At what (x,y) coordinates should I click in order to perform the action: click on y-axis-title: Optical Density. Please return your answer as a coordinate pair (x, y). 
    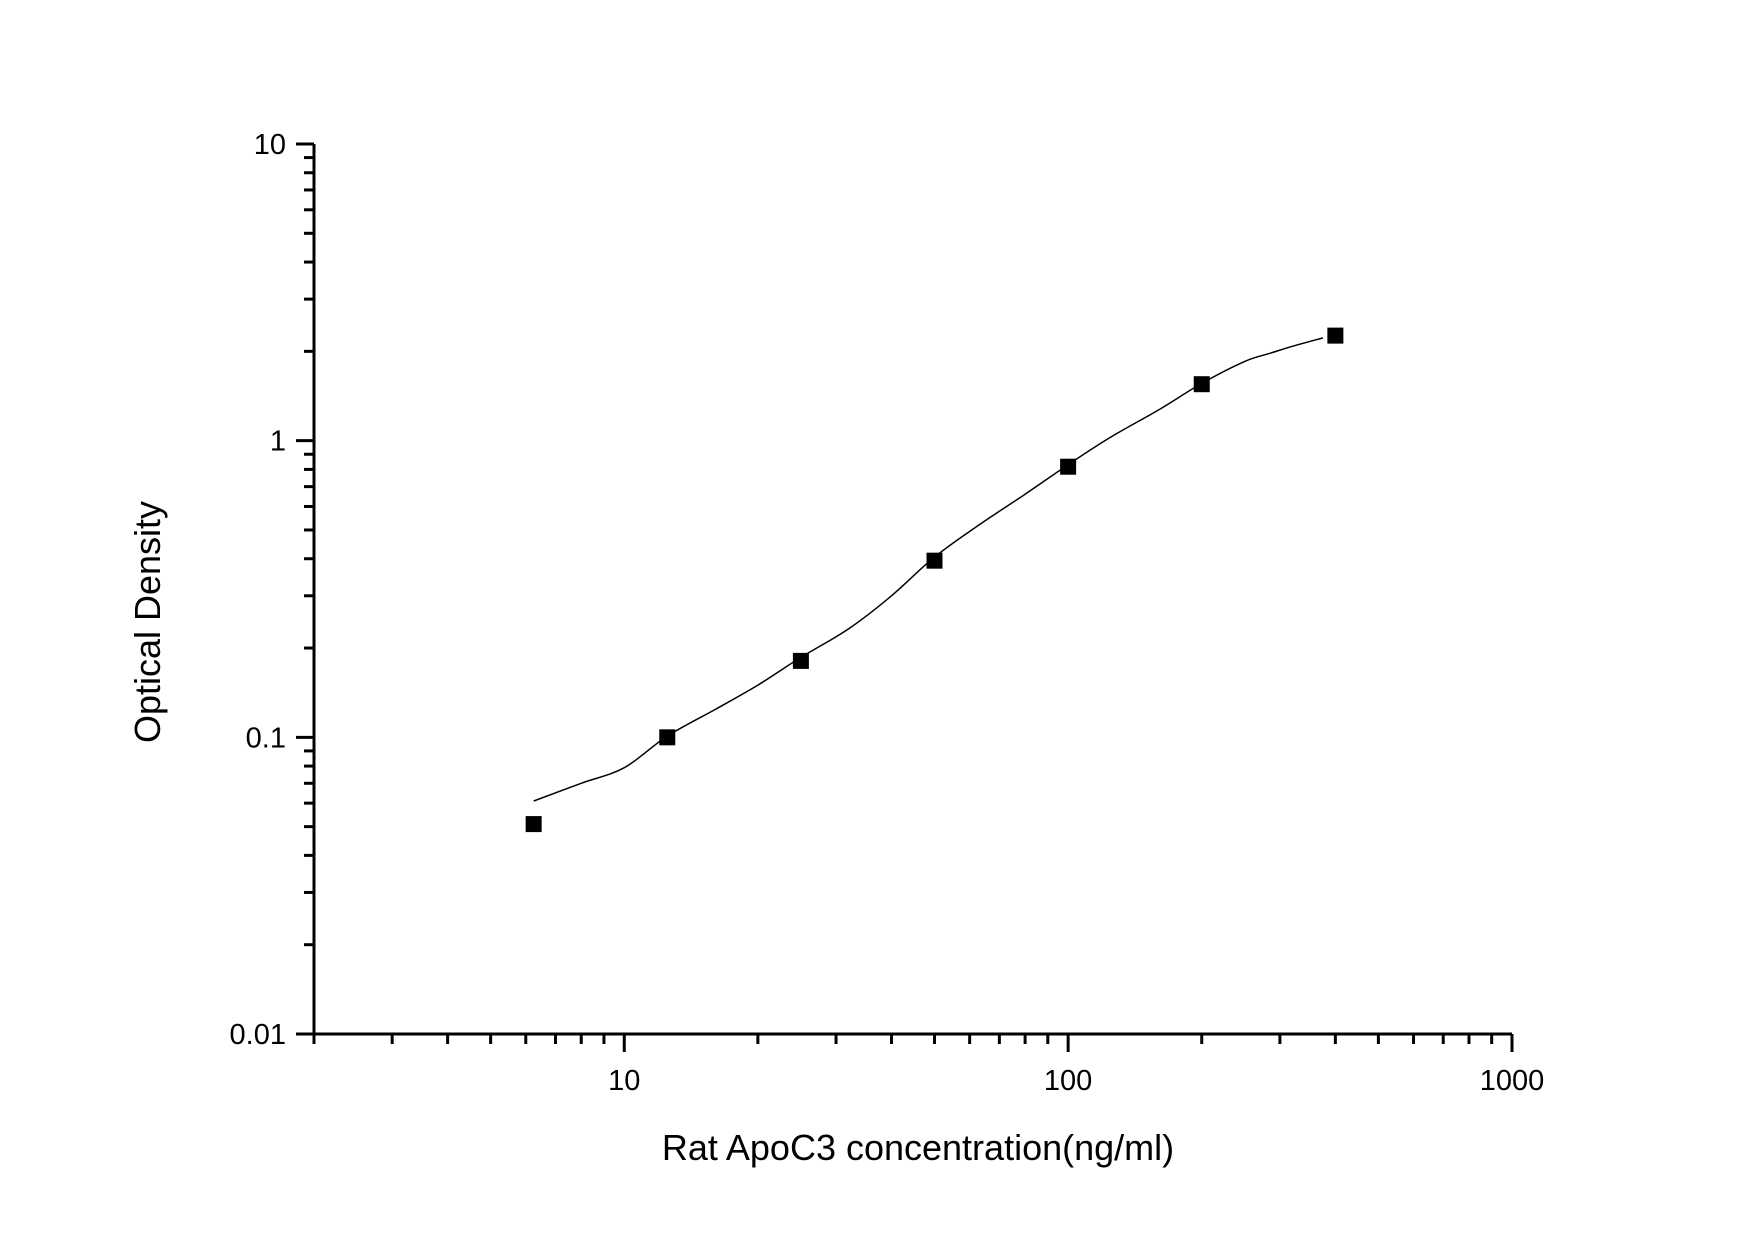
    Looking at the image, I should click on (147, 622).